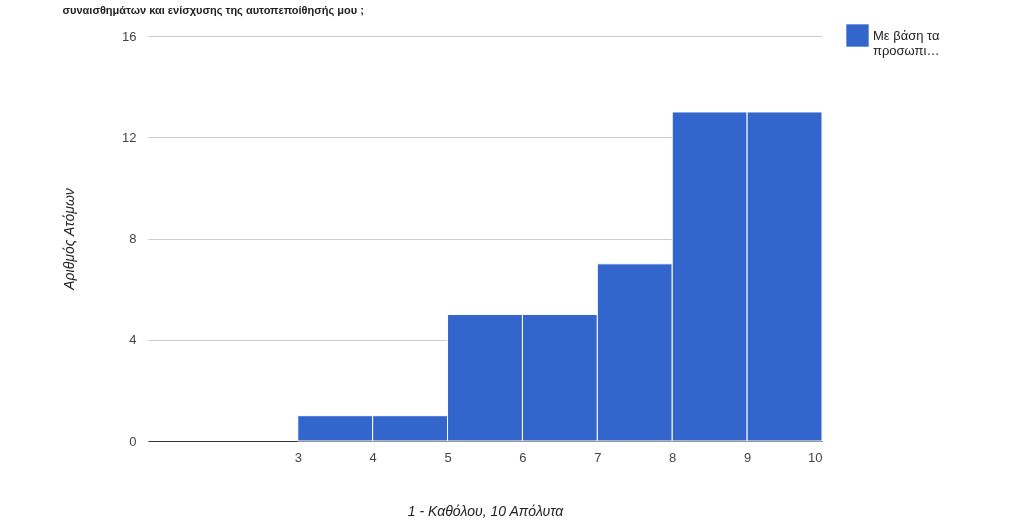 This screenshot has height=528, width=1012. I want to click on x-tick-label: 4, so click(373, 457).